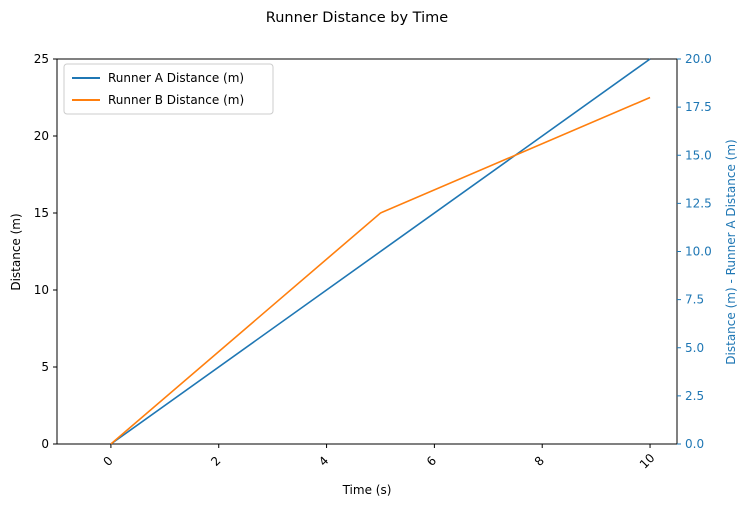 This screenshot has width=747, height=506. Describe the element at coordinates (367, 490) in the screenshot. I see `x-axis-label: Time (s)` at that location.